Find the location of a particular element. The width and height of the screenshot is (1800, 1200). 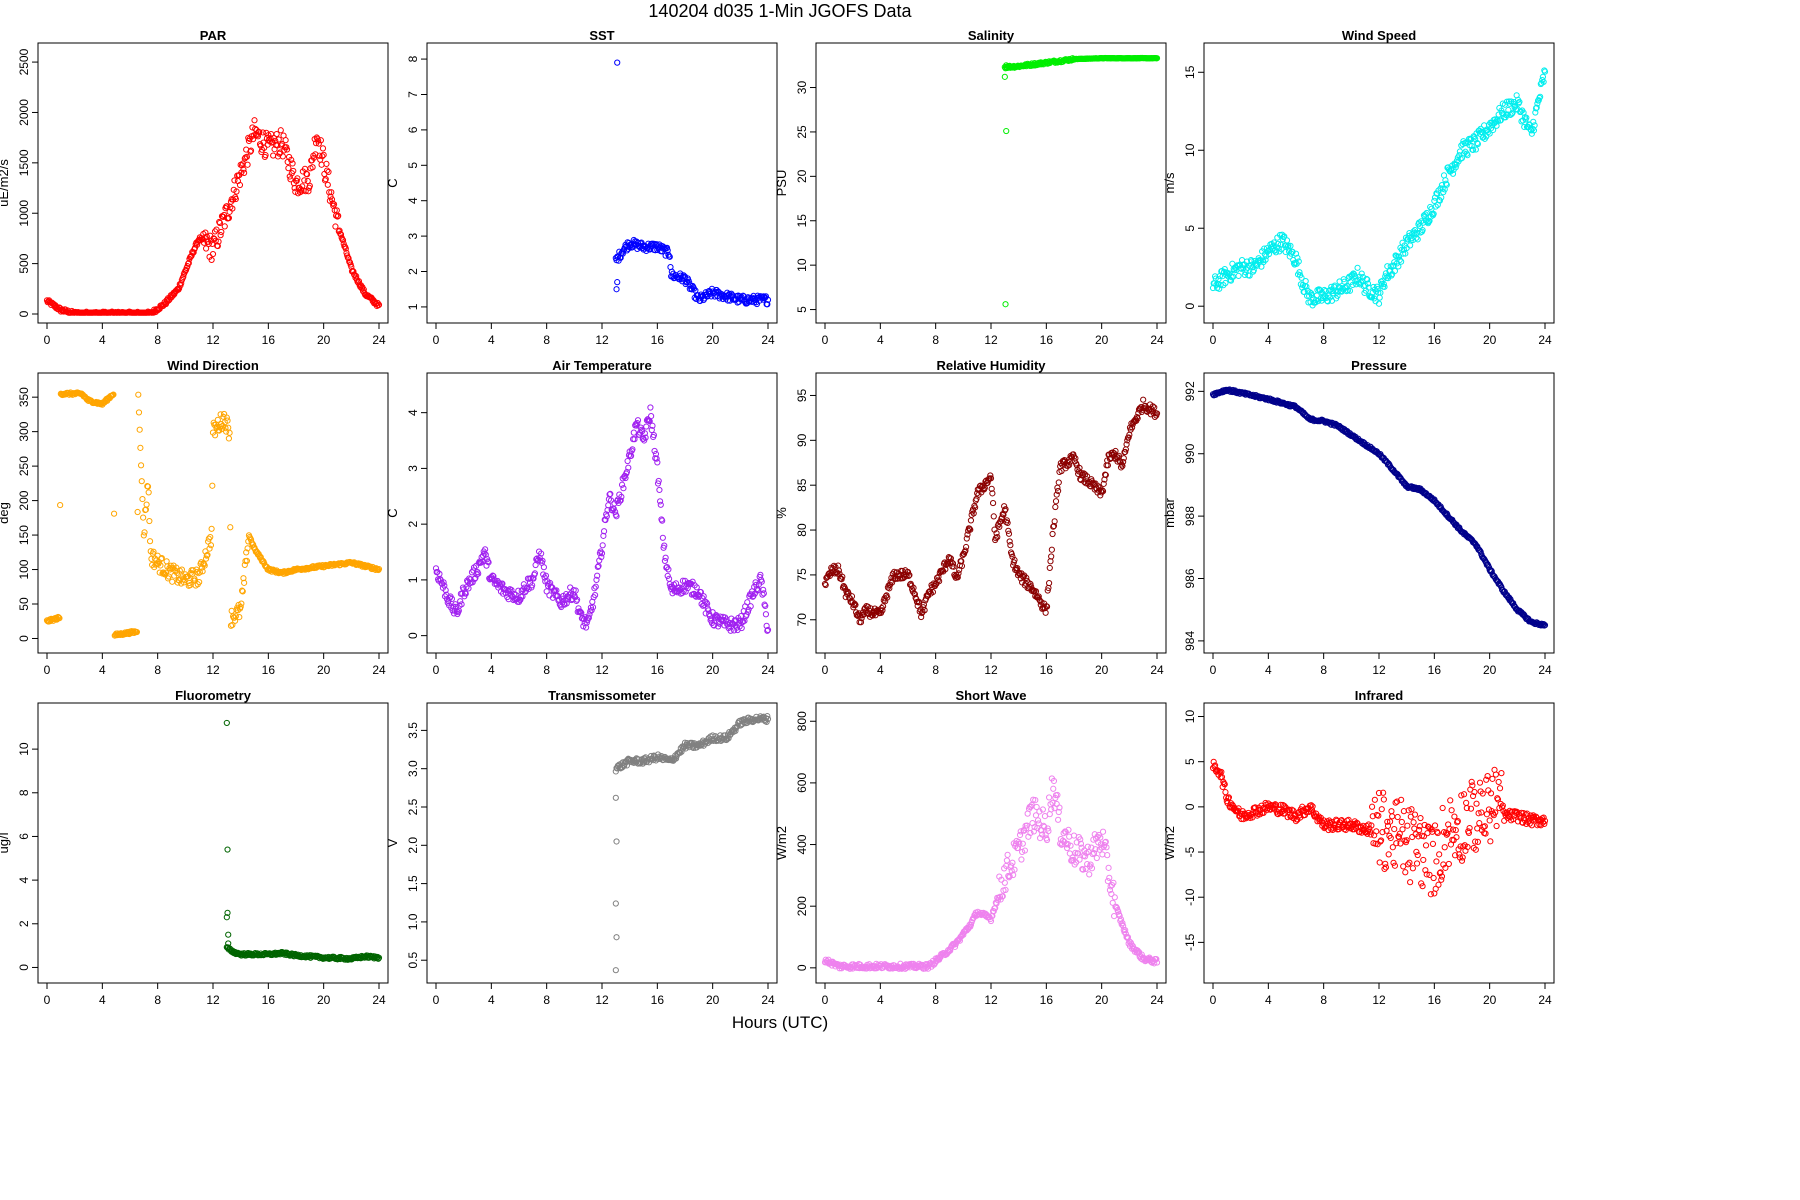

chart-title: Fluorometry is located at coordinates (213, 695).